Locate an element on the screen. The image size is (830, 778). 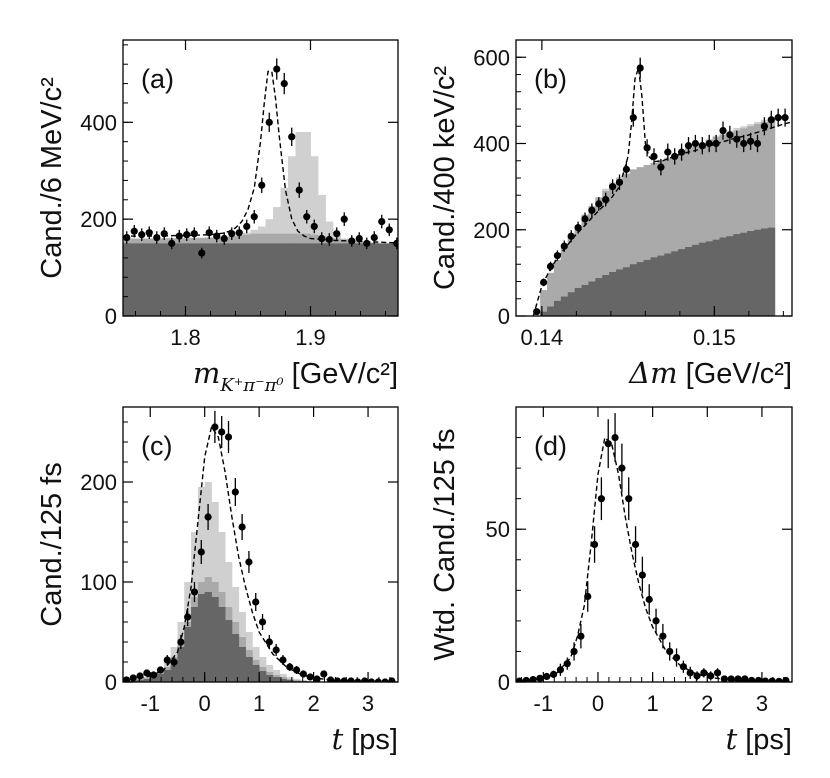
plot-area-a is located at coordinates (260, 187).